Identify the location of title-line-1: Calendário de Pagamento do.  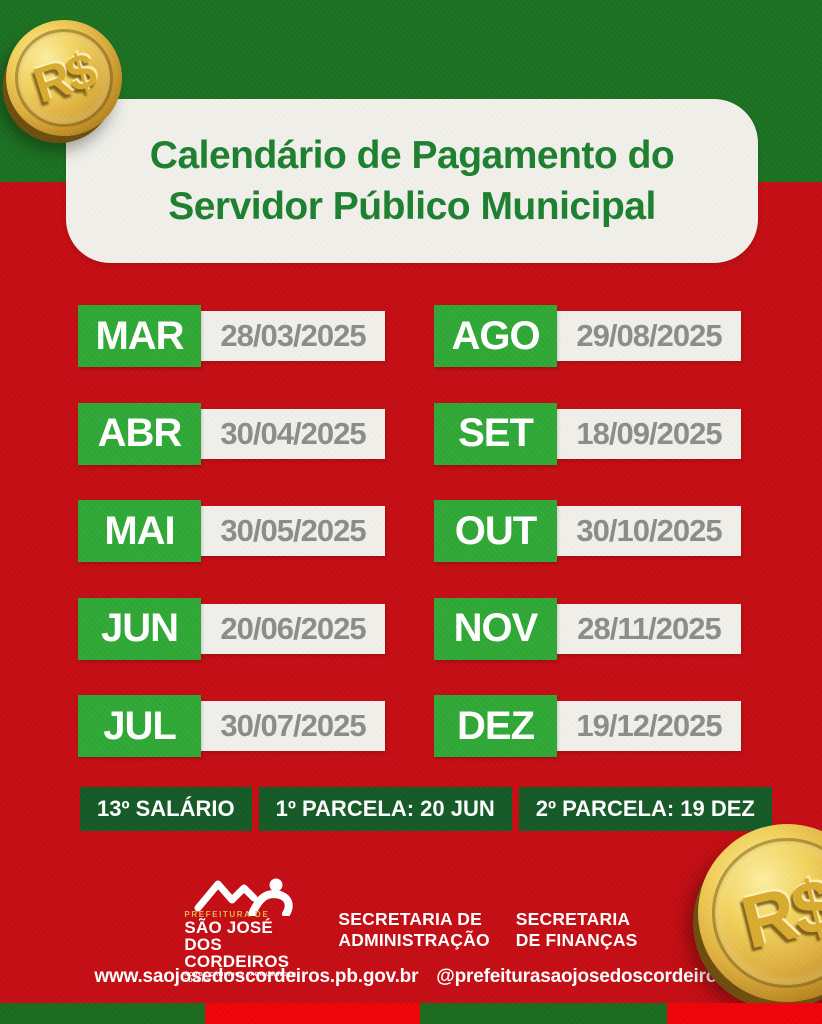
(412, 155).